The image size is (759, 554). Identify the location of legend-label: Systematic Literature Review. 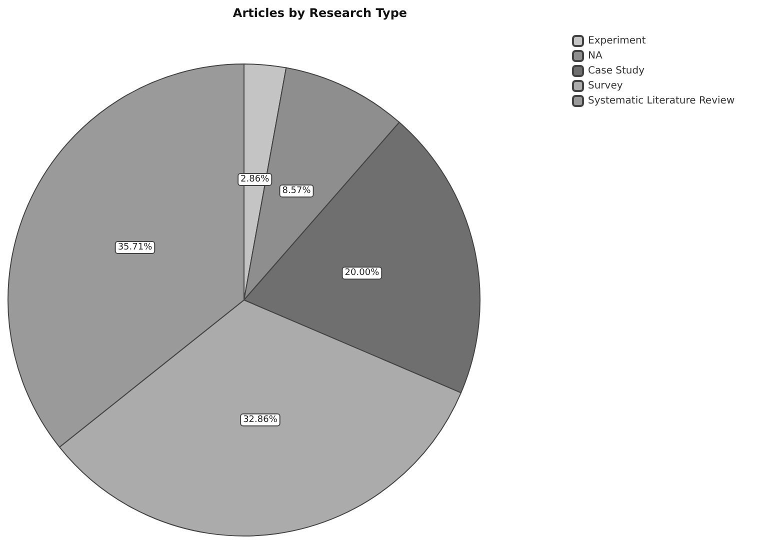
(661, 101).